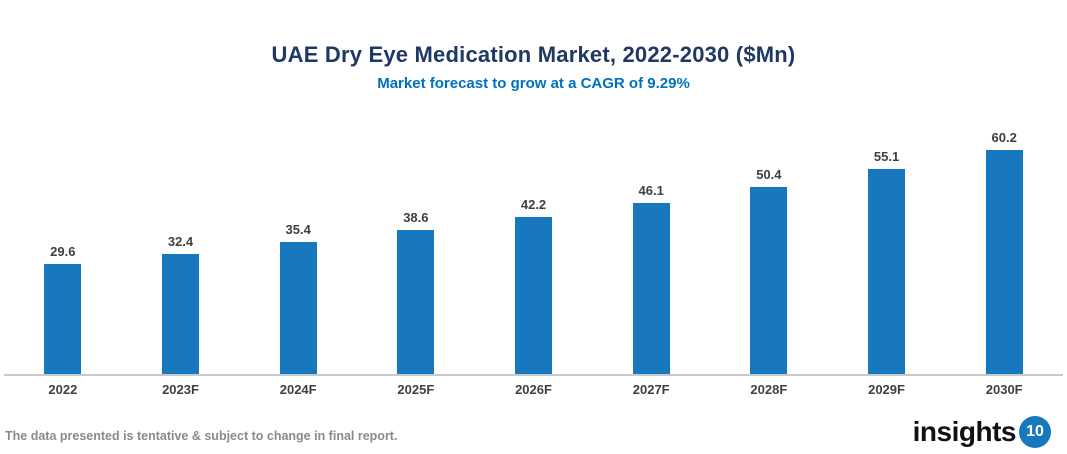  What do you see at coordinates (769, 389) in the screenshot?
I see `x-axis-tick-label: 2028F` at bounding box center [769, 389].